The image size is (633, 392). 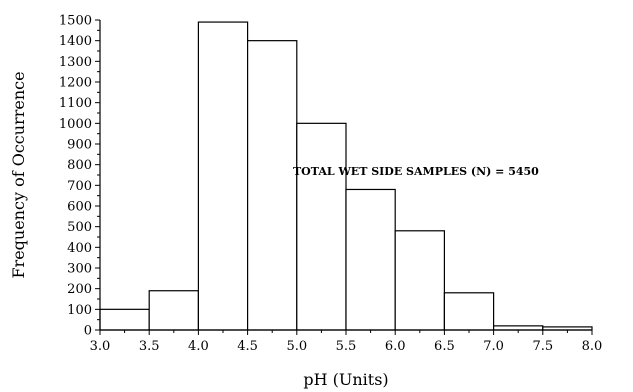 I want to click on y-tick-label: 700, so click(x=79, y=186).